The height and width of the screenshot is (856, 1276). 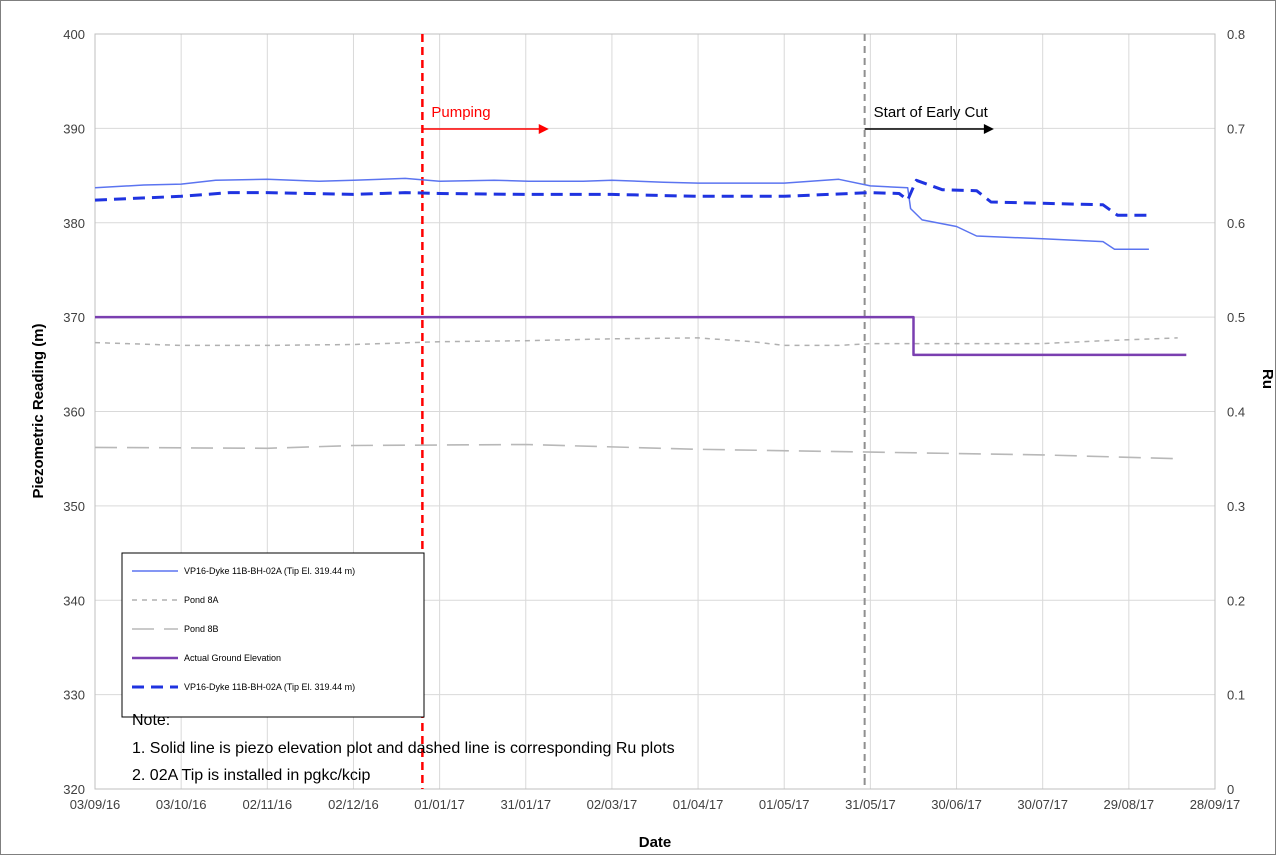 What do you see at coordinates (1236, 506) in the screenshot?
I see `y2-tick-label: 0.3` at bounding box center [1236, 506].